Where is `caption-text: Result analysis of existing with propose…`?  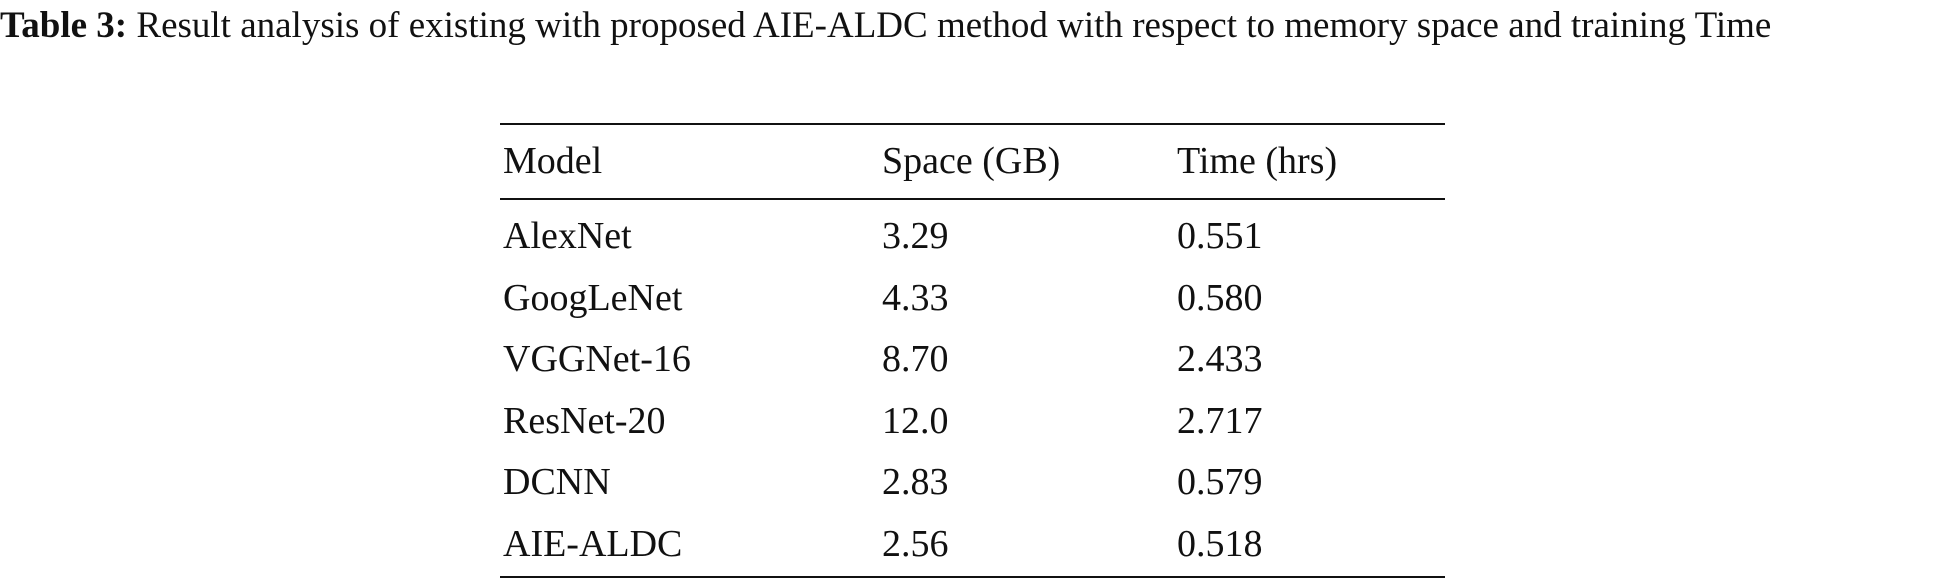 caption-text: Result analysis of existing with propose… is located at coordinates (954, 25).